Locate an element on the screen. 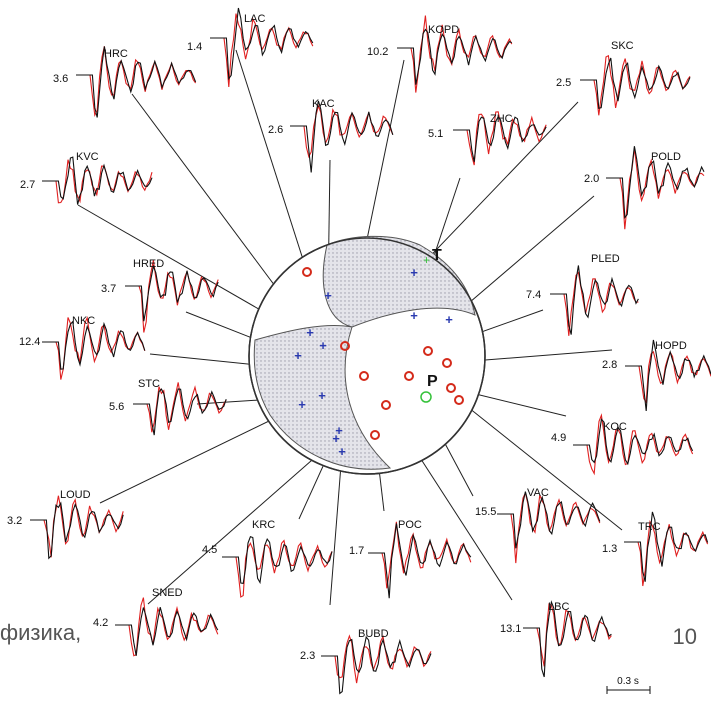 The height and width of the screenshot is (718, 711). time-scale-bar: 0.3 s is located at coordinates (628, 685).